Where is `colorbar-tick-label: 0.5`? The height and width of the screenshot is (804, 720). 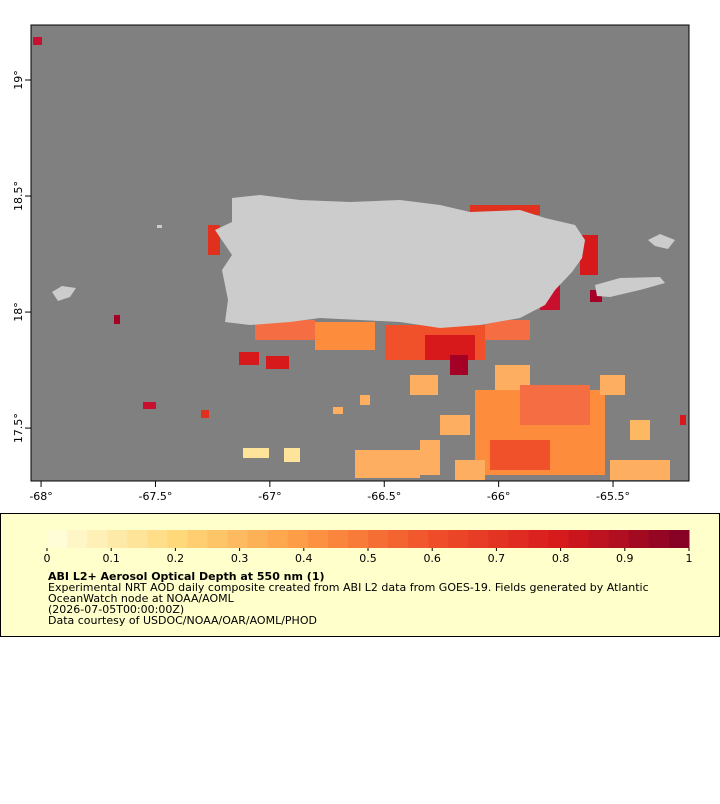
colorbar-tick-label: 0.5 is located at coordinates (368, 558).